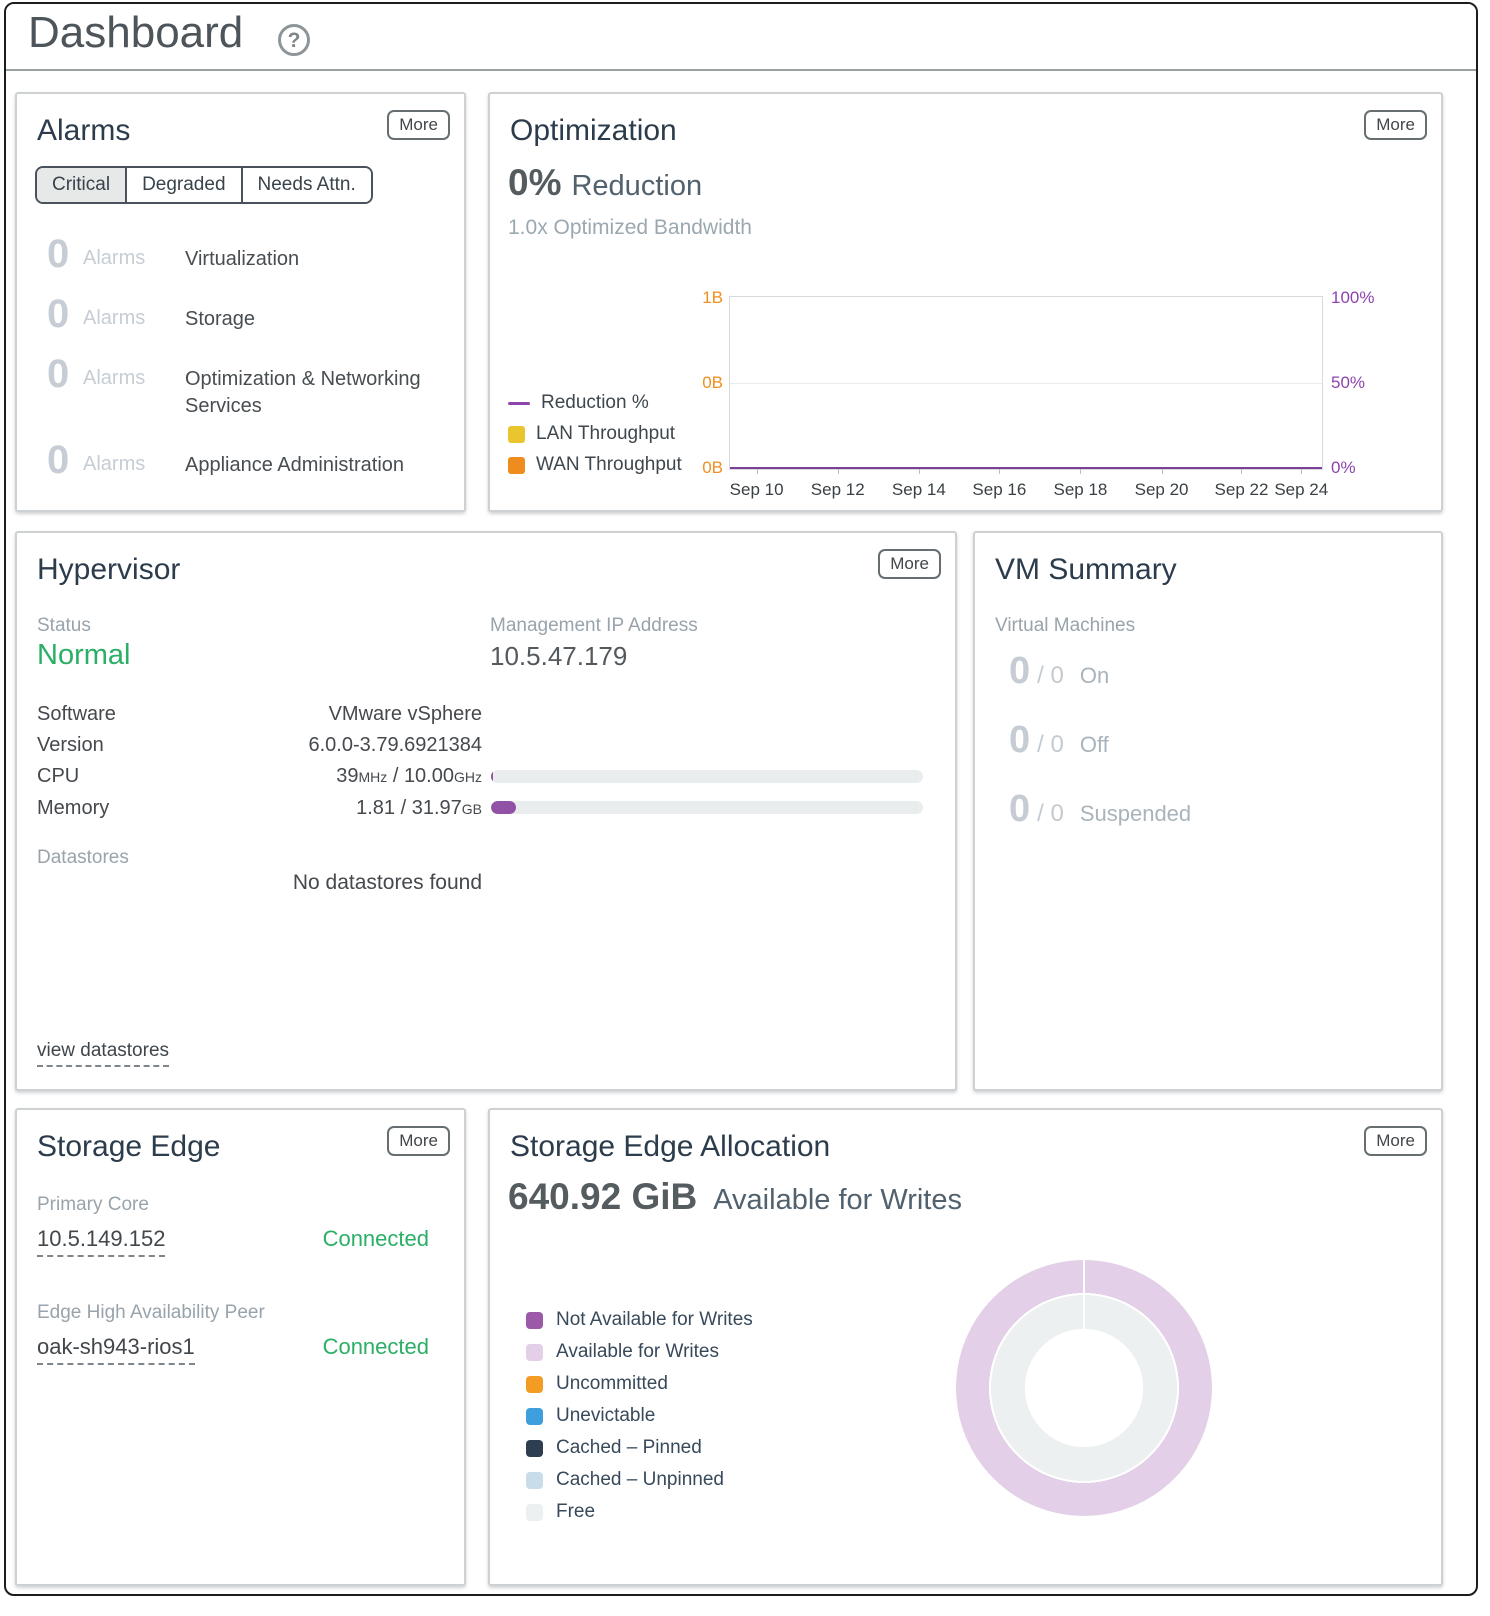 This screenshot has width=1490, height=1616. I want to click on x-axis-label: Sep 16, so click(999, 489).